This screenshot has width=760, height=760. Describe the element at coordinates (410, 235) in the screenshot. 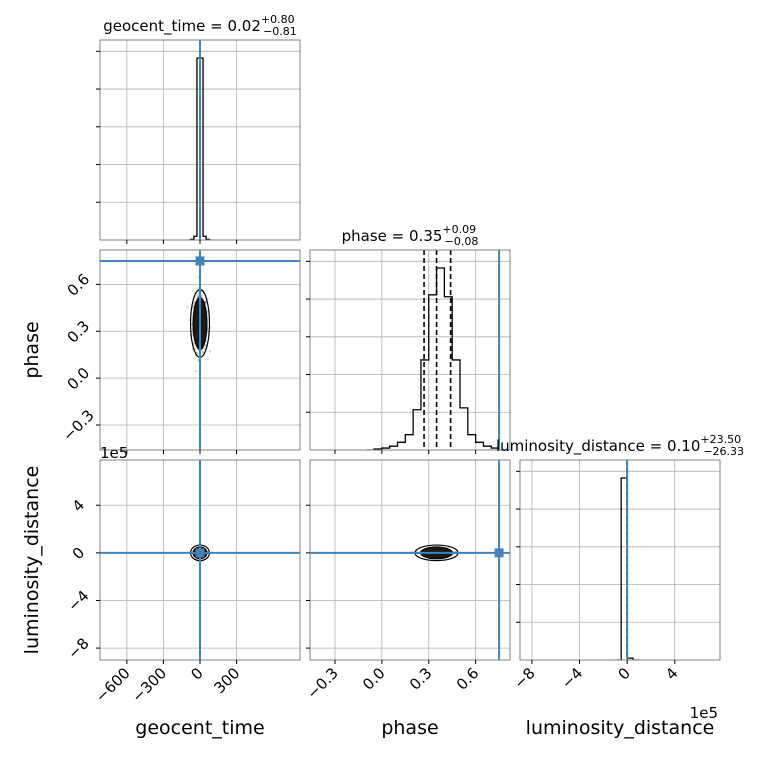

I see `title-phase: phase = 0.35+0.09 −0.08` at that location.